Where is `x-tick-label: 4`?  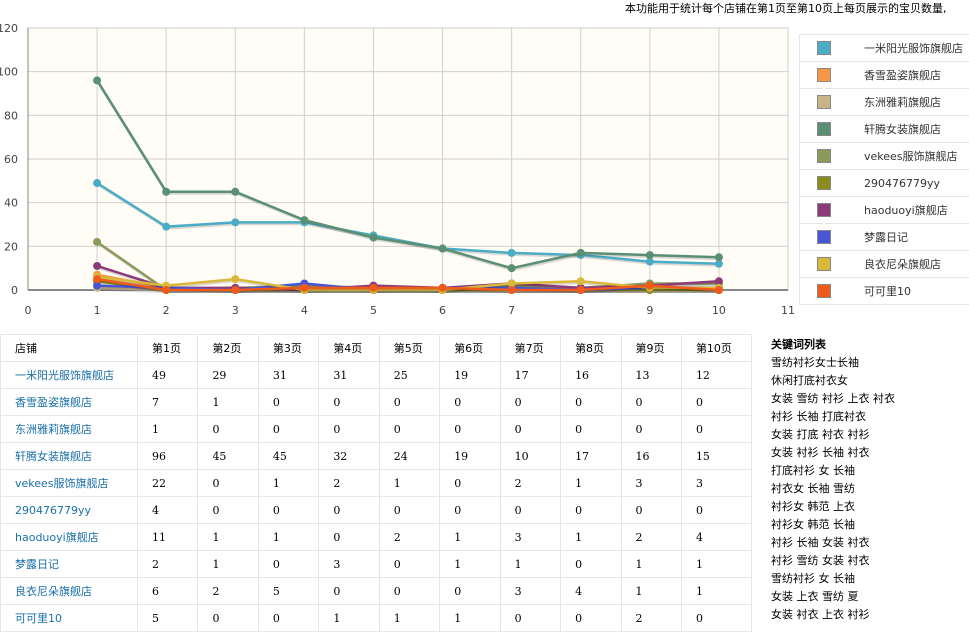
x-tick-label: 4 is located at coordinates (304, 310).